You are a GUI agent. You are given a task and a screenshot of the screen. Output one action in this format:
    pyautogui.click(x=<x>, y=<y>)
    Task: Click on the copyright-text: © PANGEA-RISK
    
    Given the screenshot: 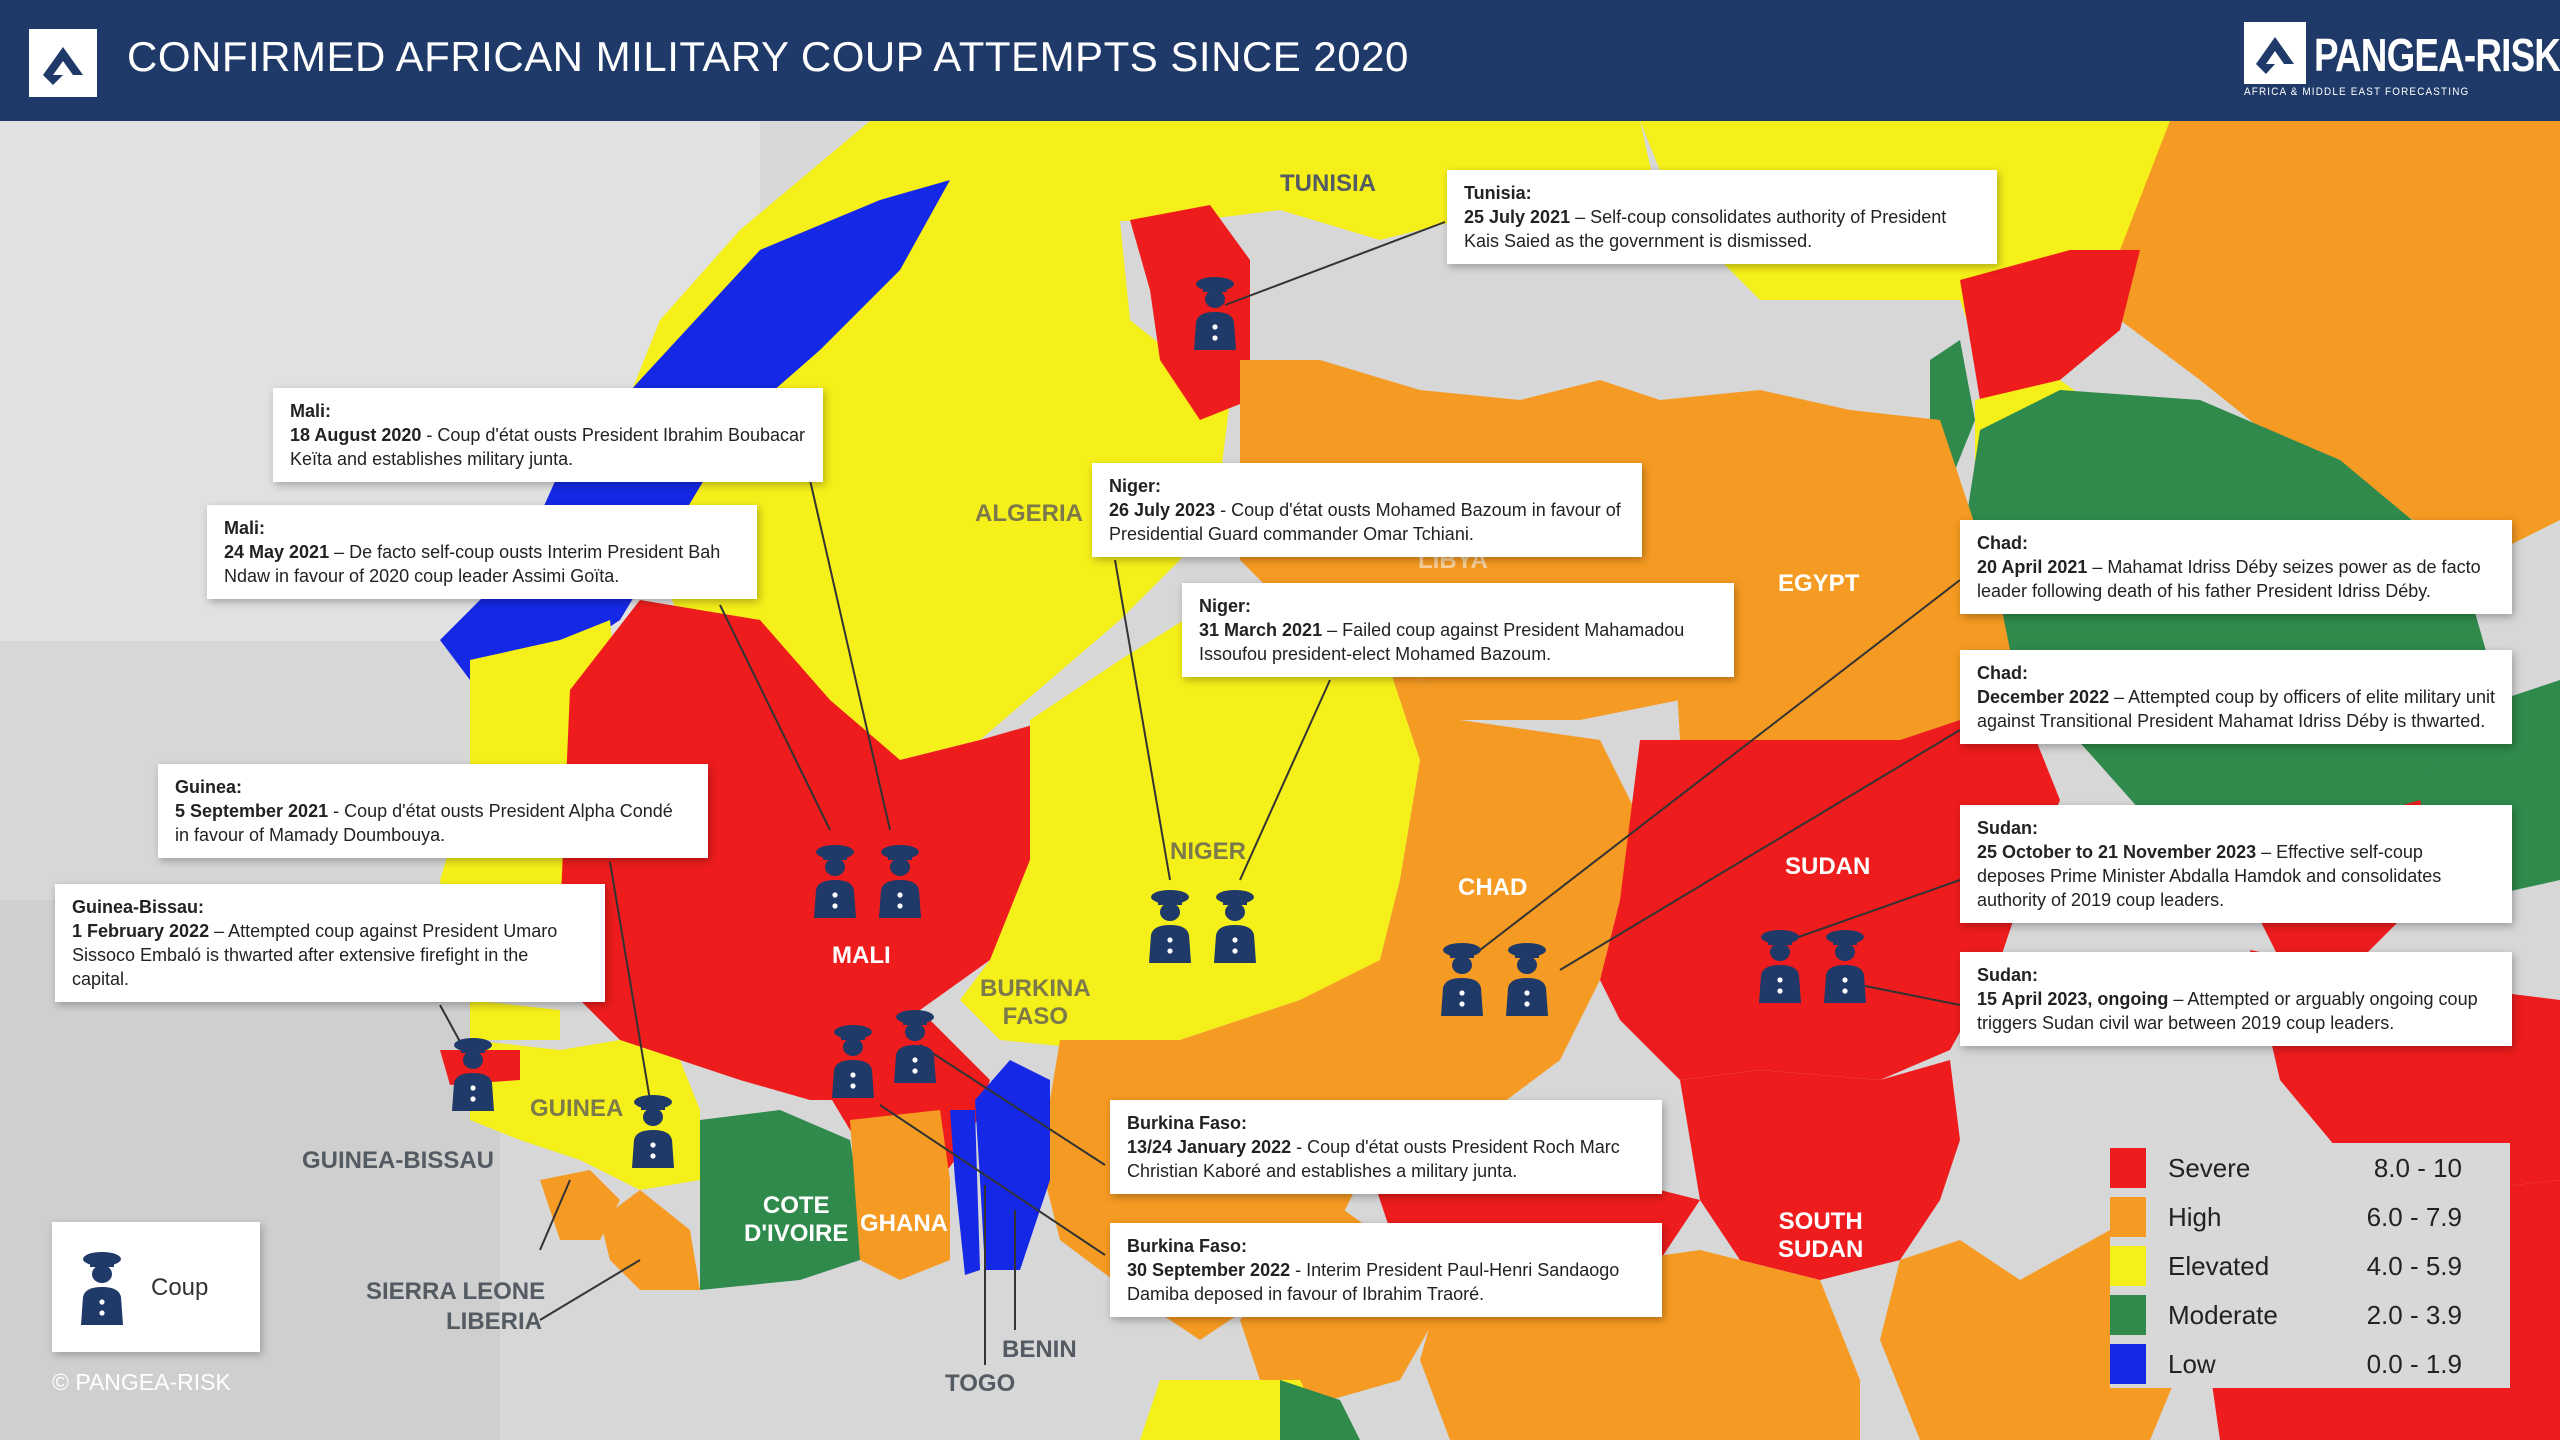 What is the action you would take?
    pyautogui.click(x=141, y=1382)
    